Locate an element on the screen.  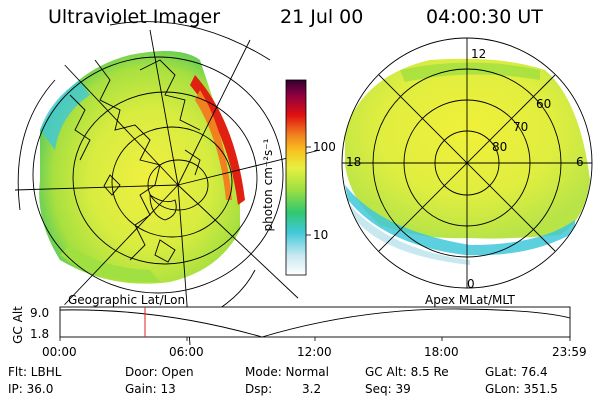
info-ip: IP: 36.0 is located at coordinates (31, 389).